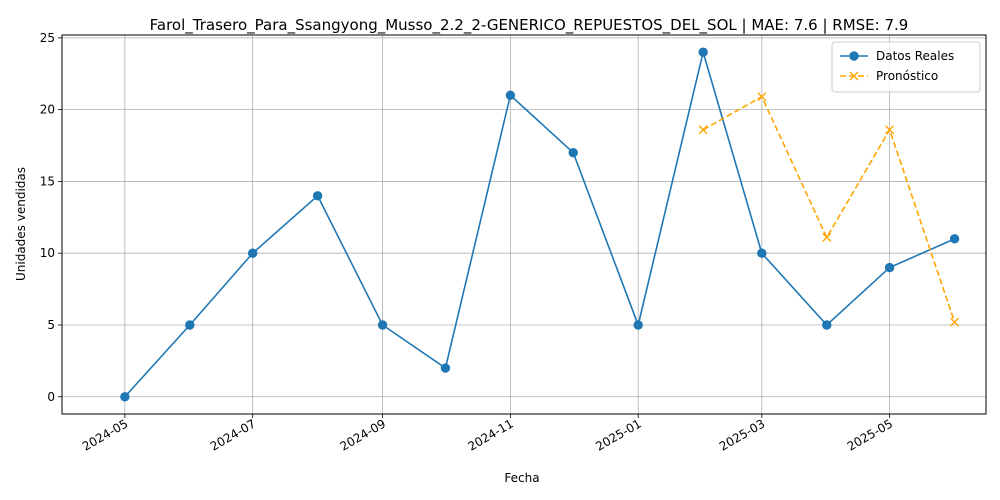  Describe the element at coordinates (51, 325) in the screenshot. I see `y-tick-label: 5` at that location.